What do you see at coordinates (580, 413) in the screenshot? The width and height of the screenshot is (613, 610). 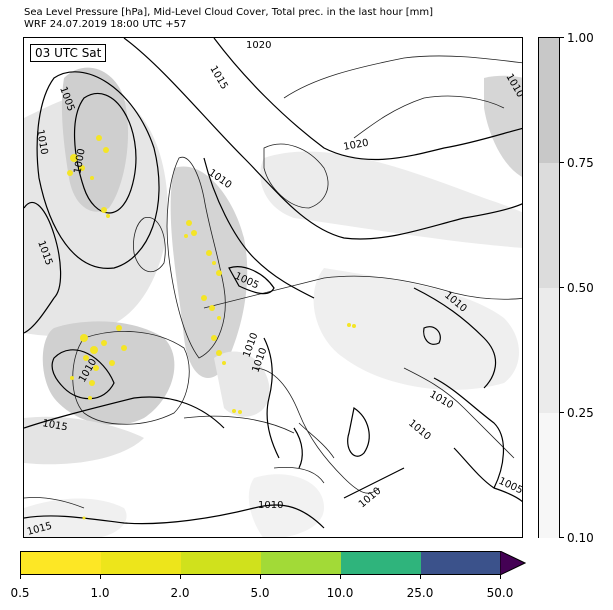 I see `cloud-tick-label: 0.25` at bounding box center [580, 413].